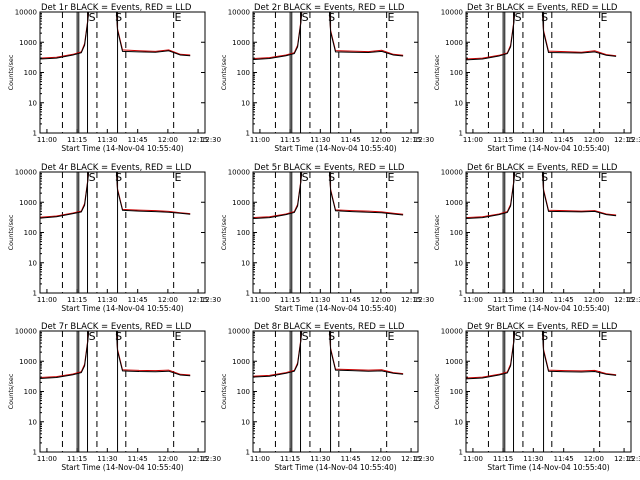  Describe the element at coordinates (116, 8) in the screenshot. I see `panel-title: Det 1r BLACK = Events, RED = LLD` at that location.